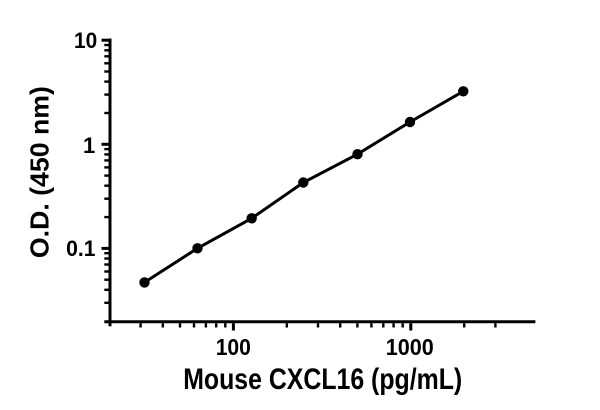  What do you see at coordinates (39, 172) in the screenshot?
I see `svg-text: O.D. (450 nm)` at bounding box center [39, 172].